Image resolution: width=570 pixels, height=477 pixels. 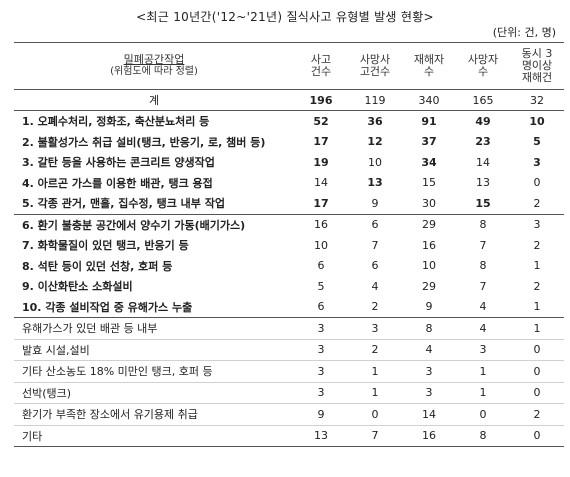 What do you see at coordinates (483, 71) in the screenshot?
I see `header-deaths-l2: 수` at bounding box center [483, 71].